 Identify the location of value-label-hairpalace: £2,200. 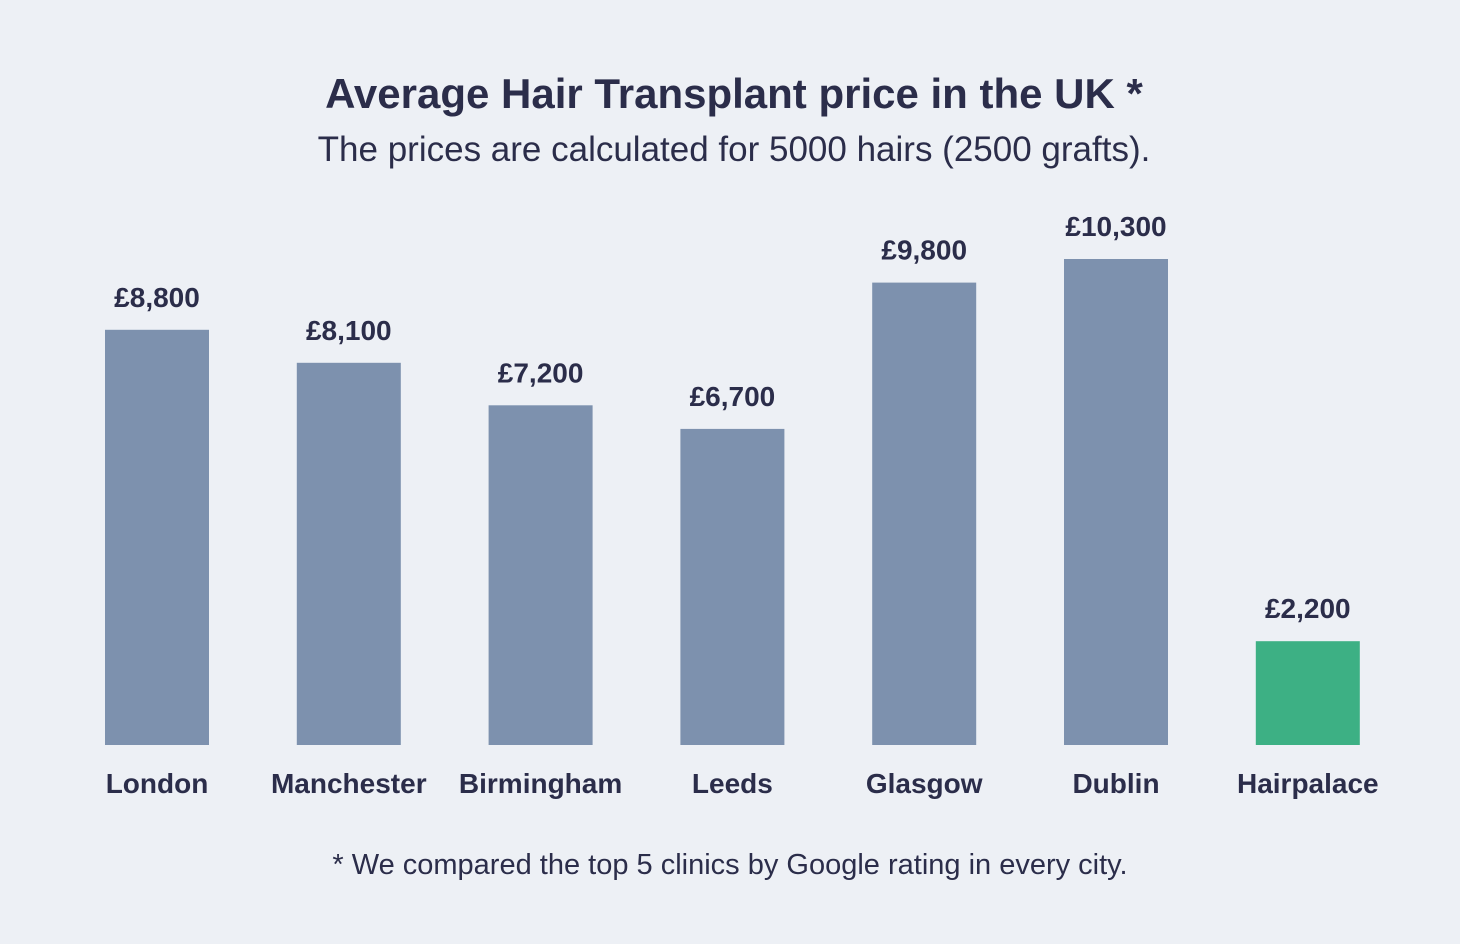
(1308, 608).